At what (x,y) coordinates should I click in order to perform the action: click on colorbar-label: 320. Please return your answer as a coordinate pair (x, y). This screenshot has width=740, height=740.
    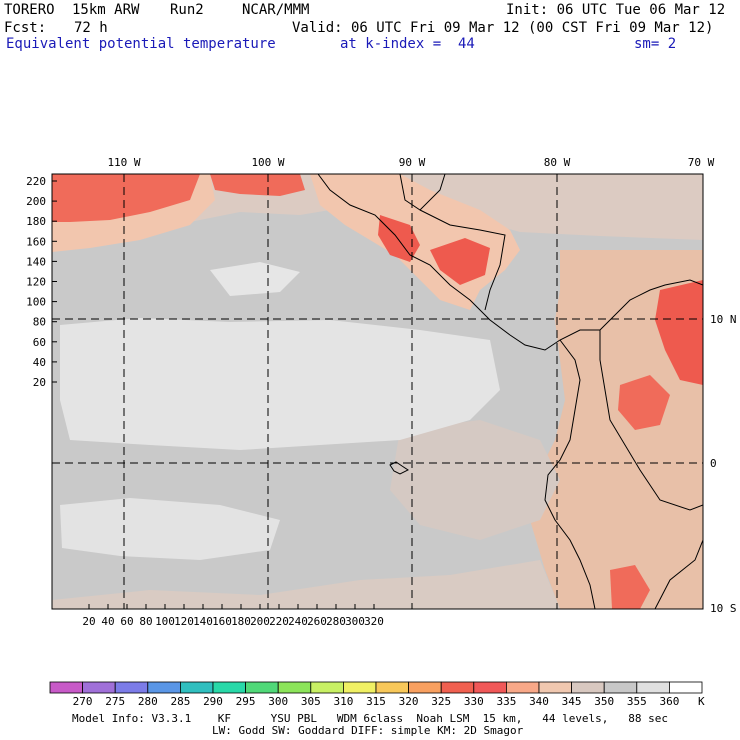
    Looking at the image, I should click on (409, 701).